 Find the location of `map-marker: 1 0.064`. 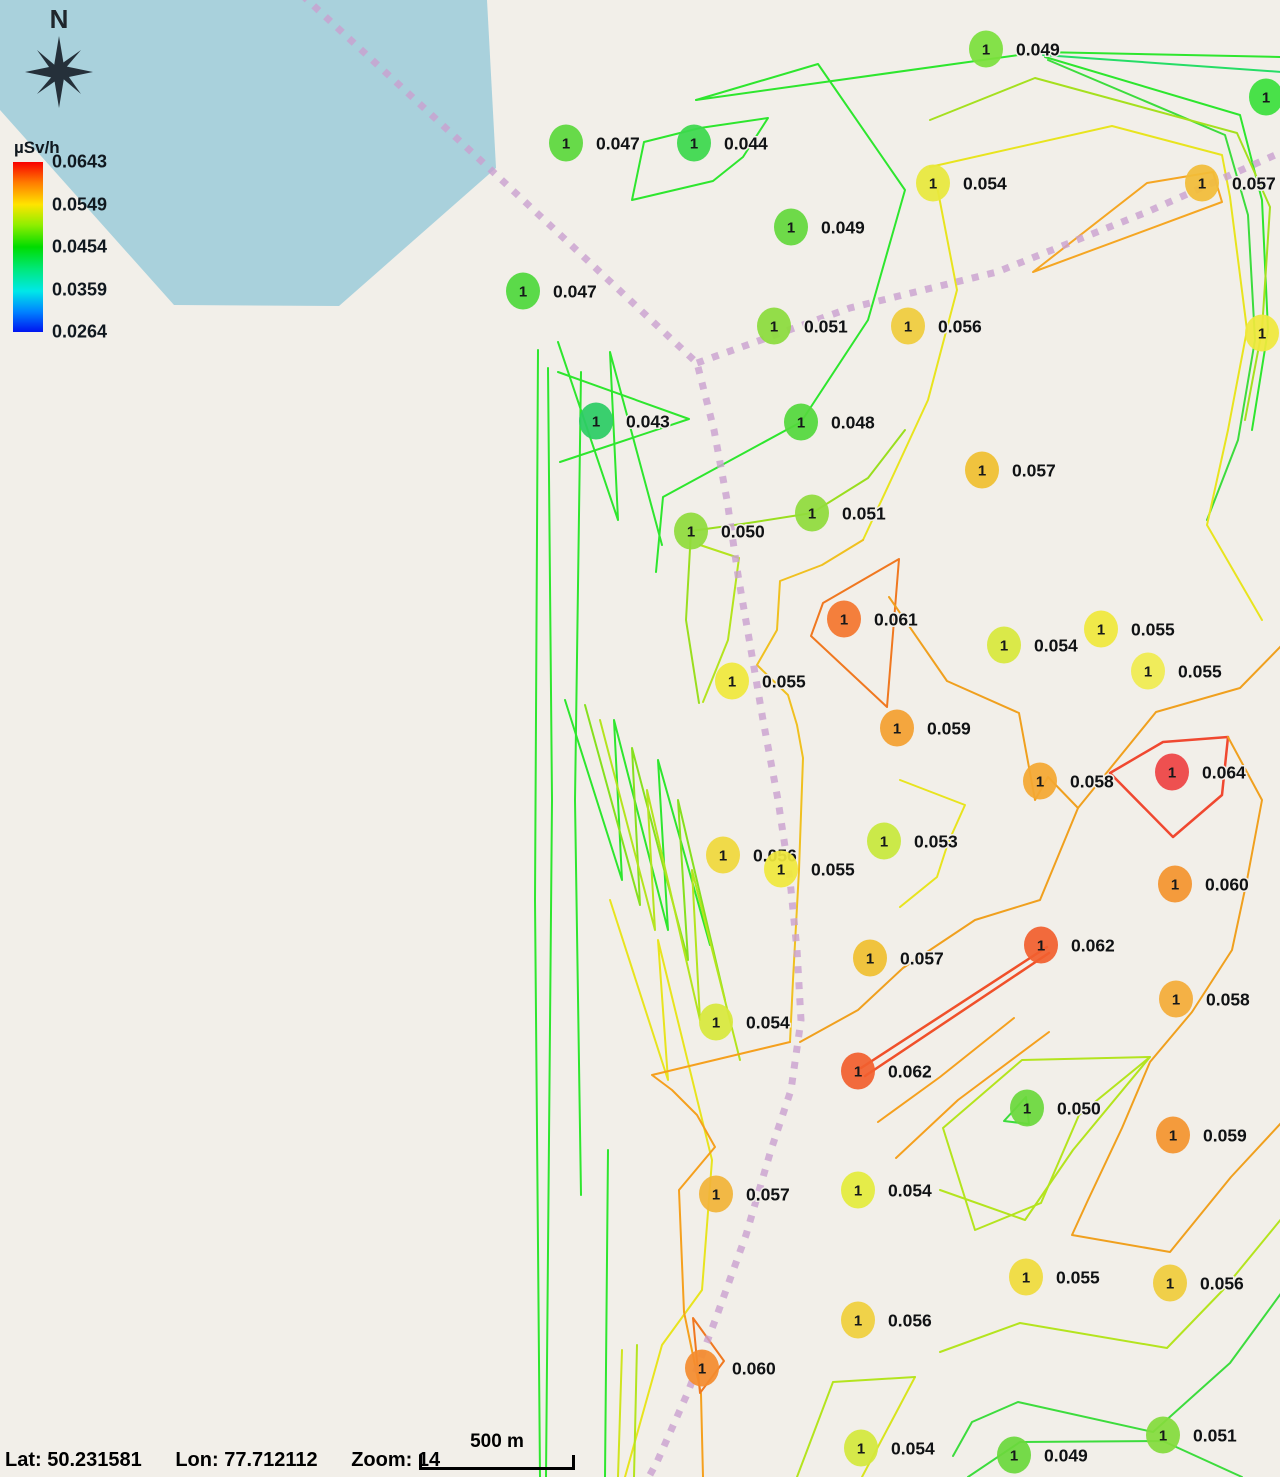

map-marker: 1 0.064 is located at coordinates (1201, 772).